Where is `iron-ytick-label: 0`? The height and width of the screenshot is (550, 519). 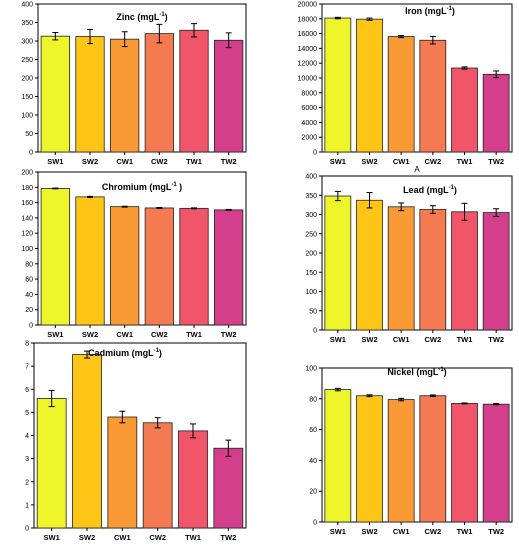 iron-ytick-label: 0 is located at coordinates (315, 153).